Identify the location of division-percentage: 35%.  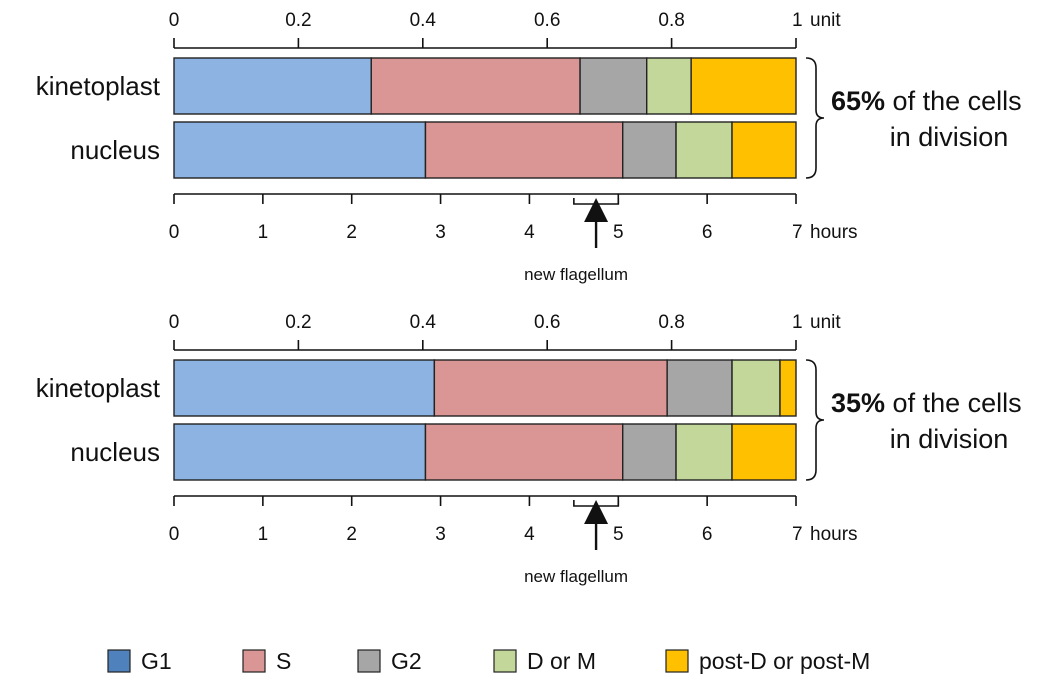
(858, 403).